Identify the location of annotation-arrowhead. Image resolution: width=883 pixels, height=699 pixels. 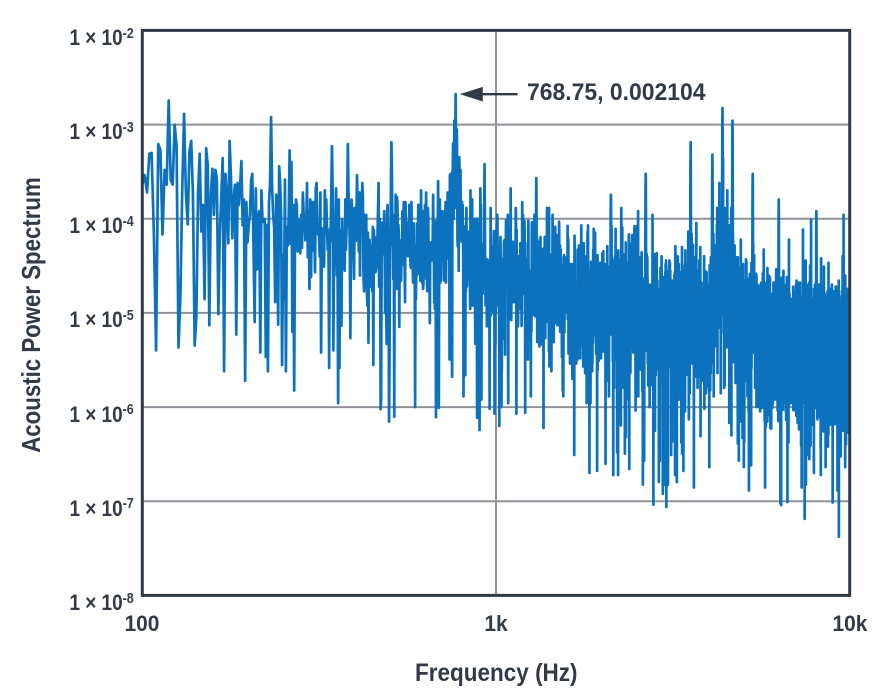
(471, 94).